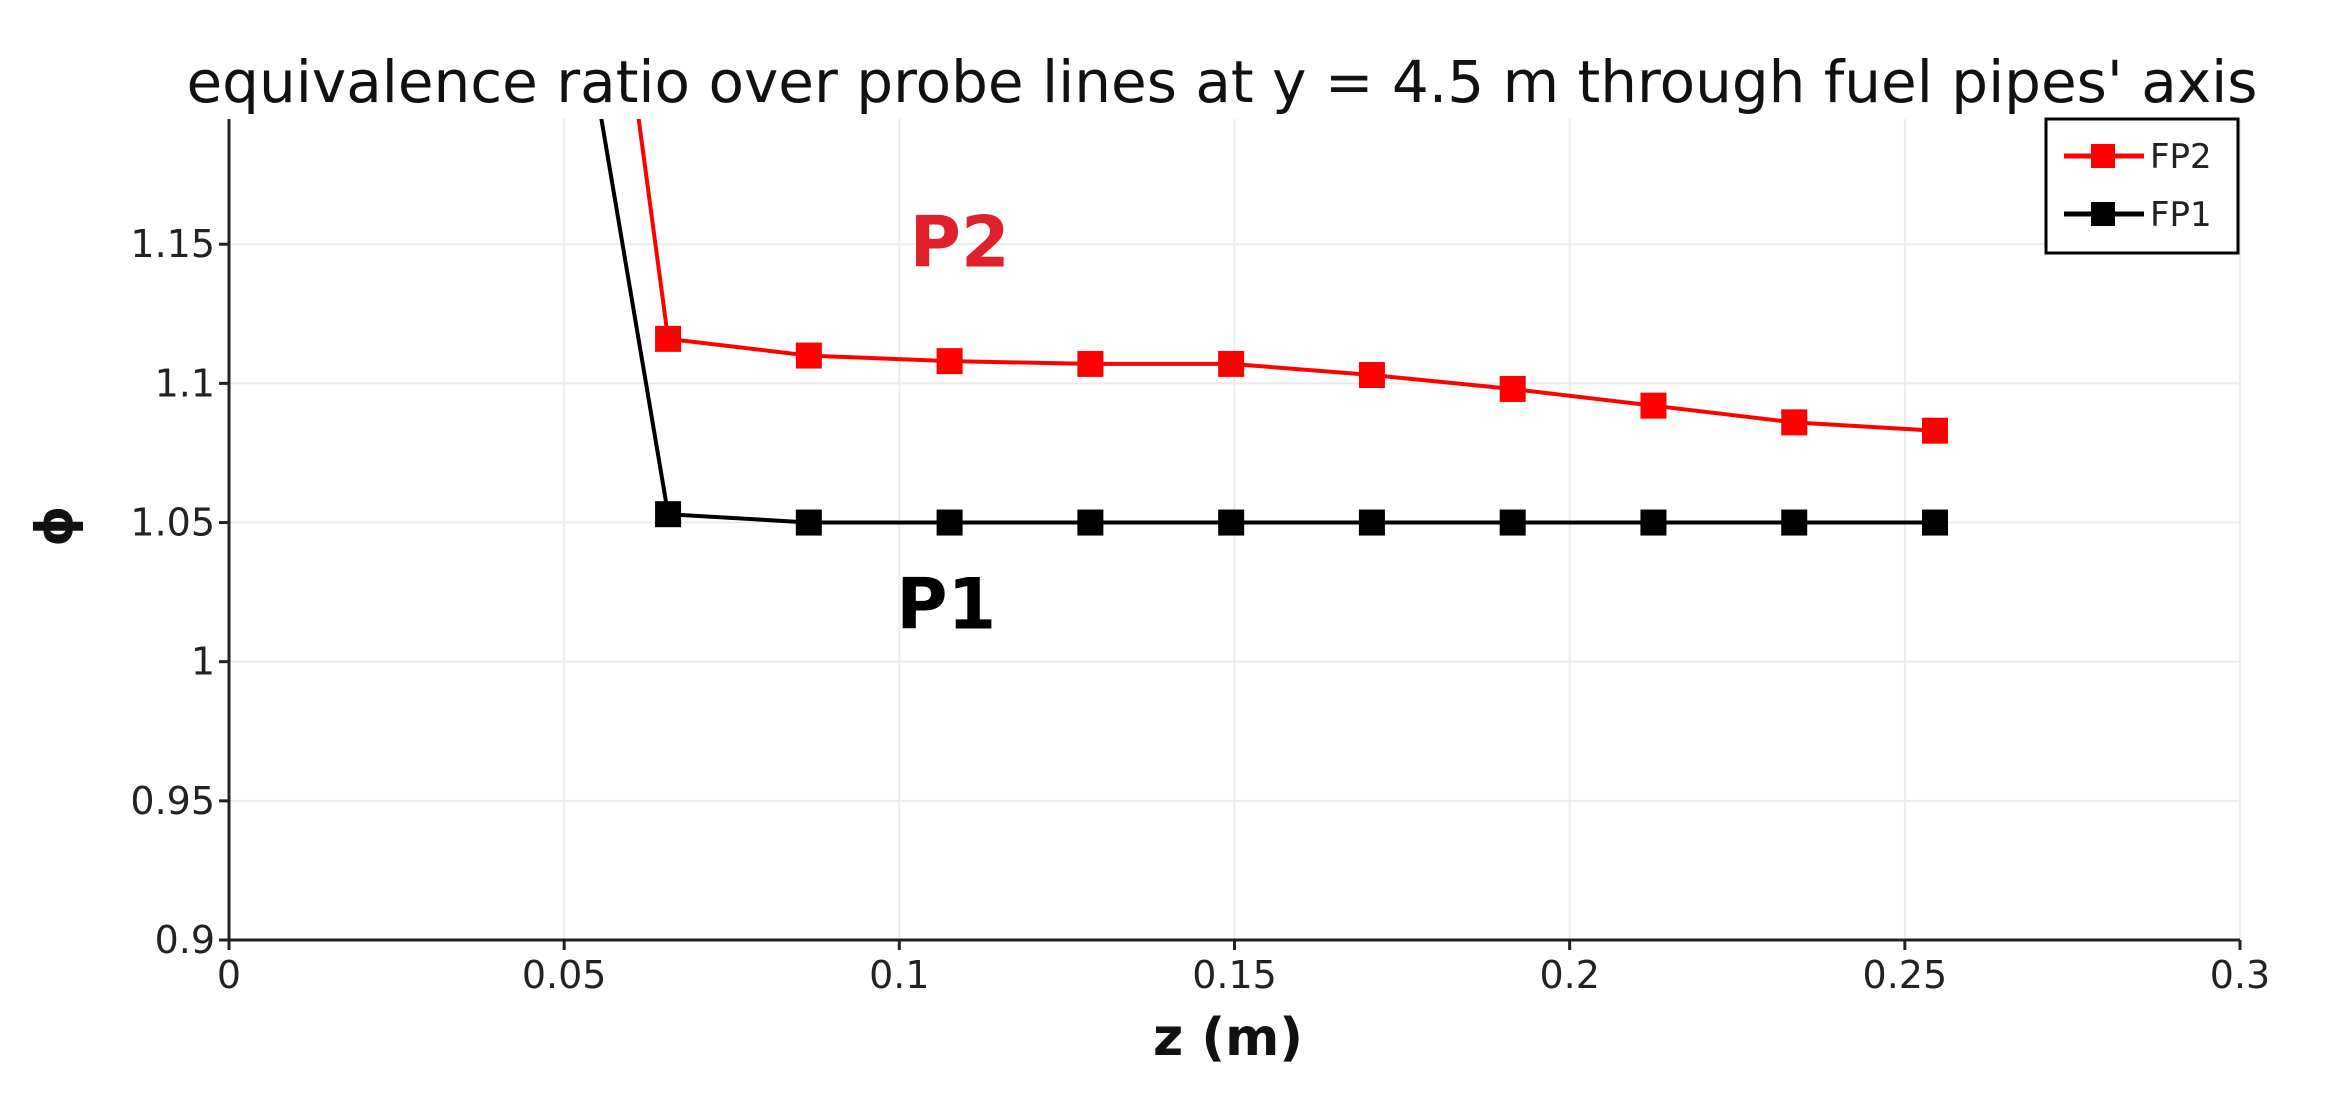 The height and width of the screenshot is (1100, 2348). What do you see at coordinates (2103, 156) in the screenshot?
I see `legend-marker-fp2` at bounding box center [2103, 156].